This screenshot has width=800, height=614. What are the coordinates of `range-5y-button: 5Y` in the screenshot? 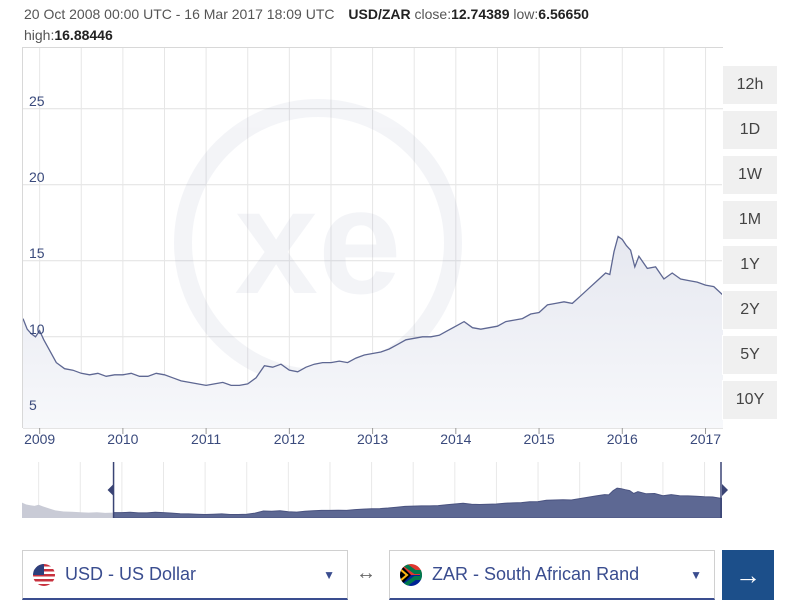 It's located at (750, 355).